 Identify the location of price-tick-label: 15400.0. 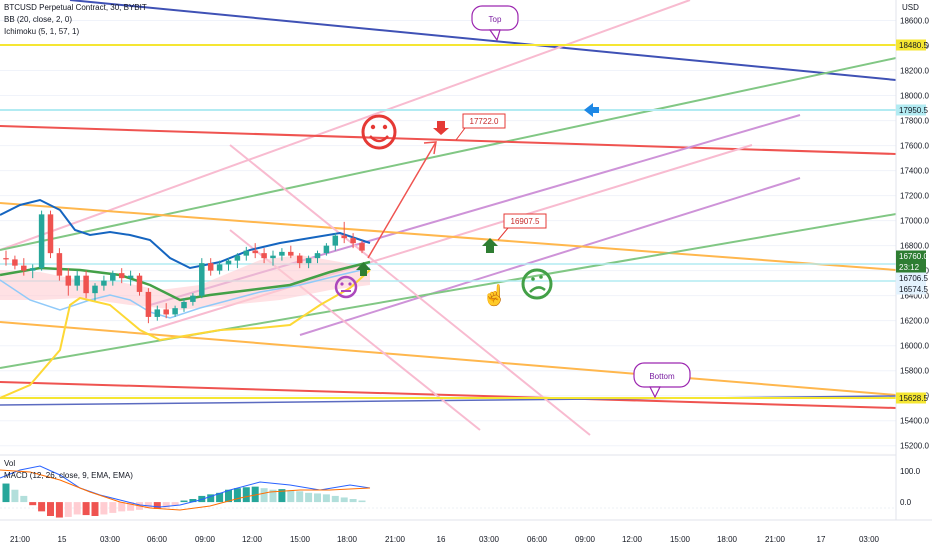
(914, 421).